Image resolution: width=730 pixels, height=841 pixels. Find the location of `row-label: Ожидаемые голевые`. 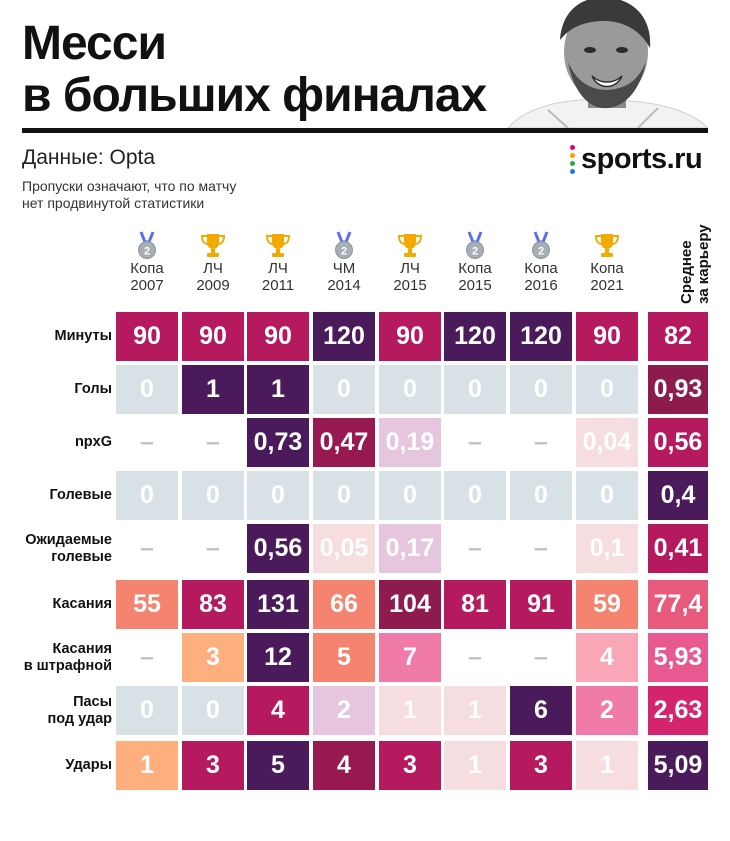

row-label: Ожидаемые голевые is located at coordinates (56, 548).